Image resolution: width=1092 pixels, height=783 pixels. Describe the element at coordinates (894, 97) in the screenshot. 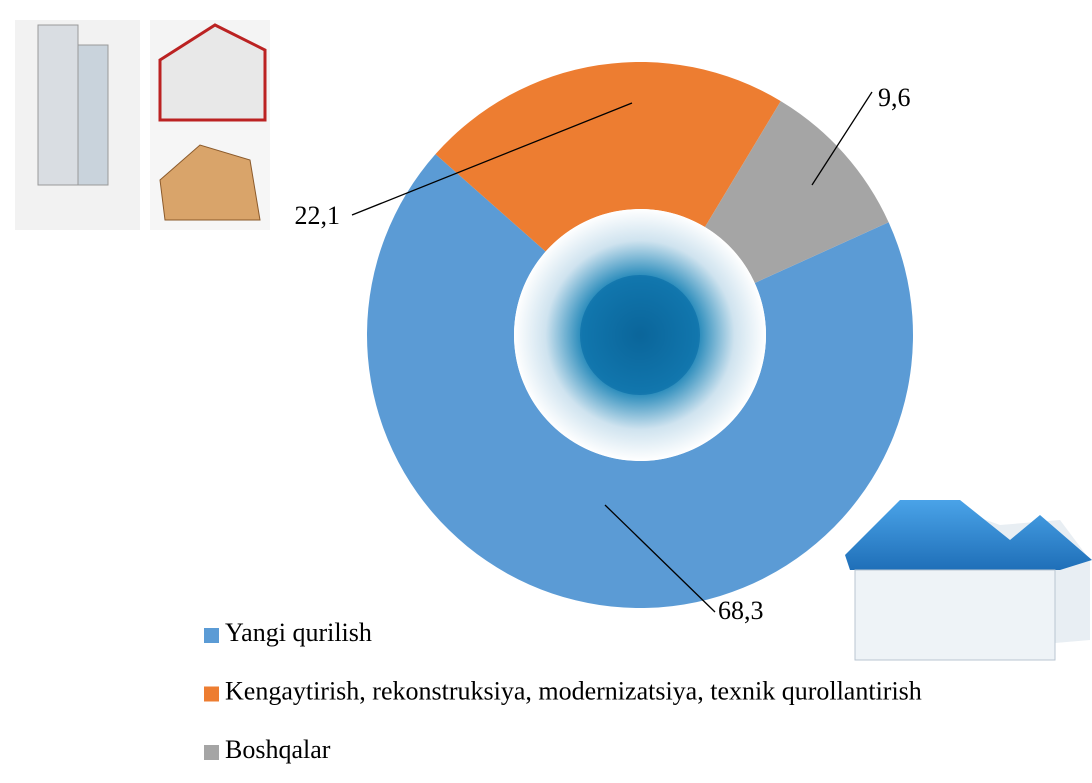

I see `data-label: 9,6` at that location.